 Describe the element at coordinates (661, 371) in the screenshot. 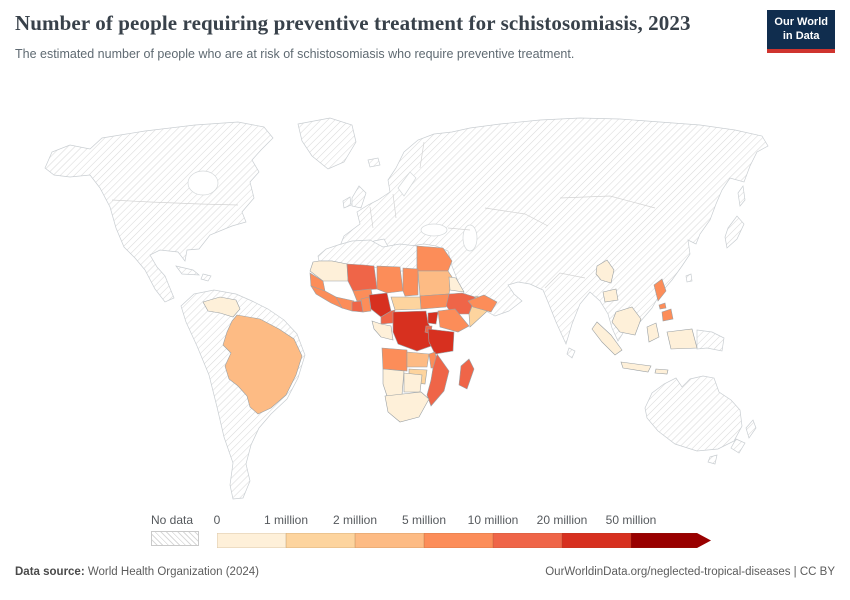

I see `country-indonesia-lesser-sunda` at that location.